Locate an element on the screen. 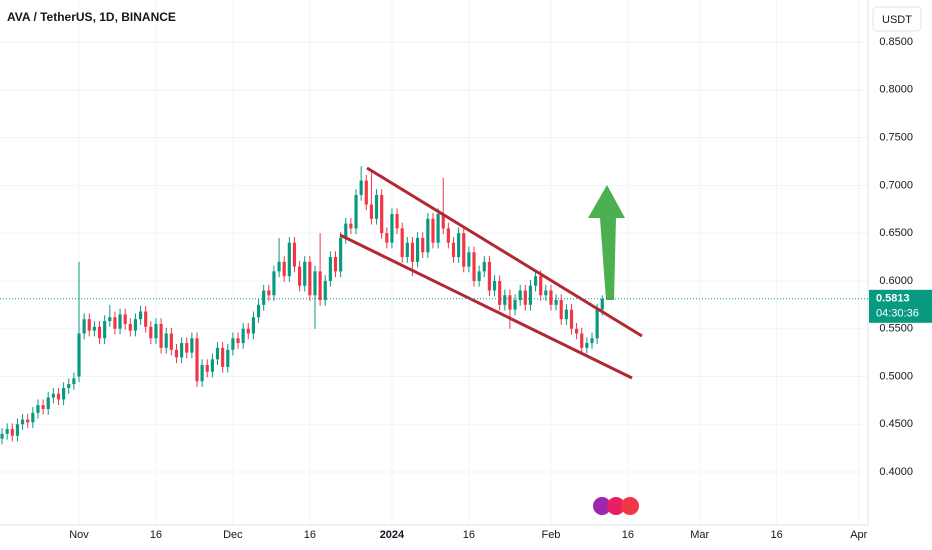 The height and width of the screenshot is (550, 932). currency-button is located at coordinates (897, 19).